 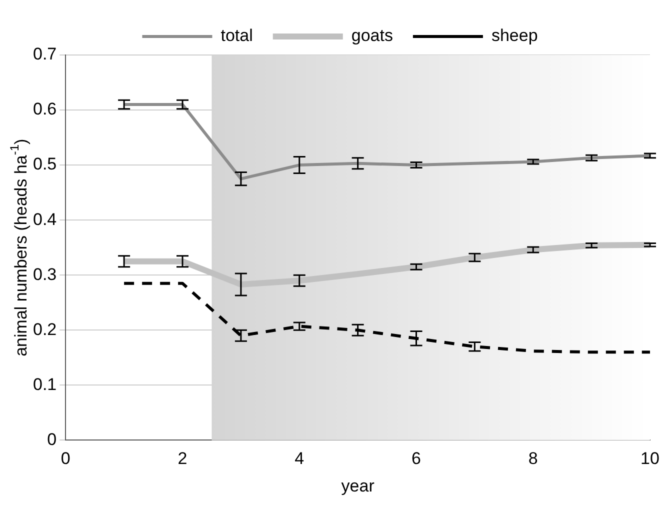 I want to click on y-tick-label: 0.4, so click(x=44, y=219).